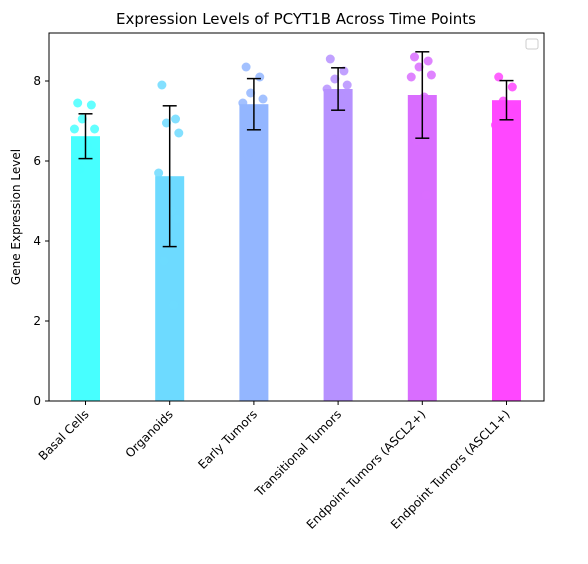 The image size is (588, 564). What do you see at coordinates (37, 241) in the screenshot?
I see `y-tick-label-2: 4` at bounding box center [37, 241].